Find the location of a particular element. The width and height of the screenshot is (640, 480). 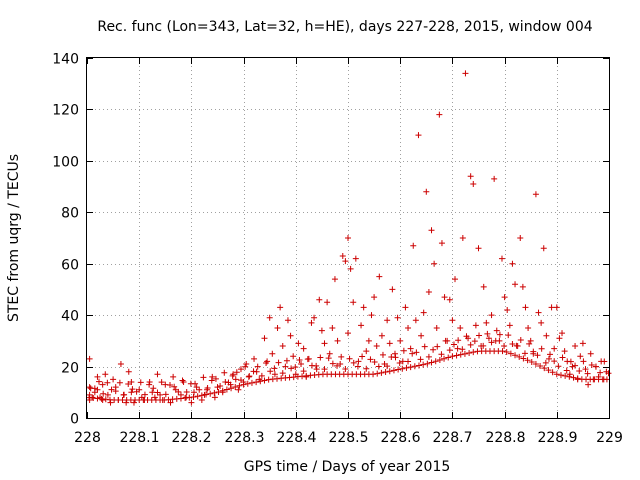

x-tick-label: 228.9 is located at coordinates (557, 438).